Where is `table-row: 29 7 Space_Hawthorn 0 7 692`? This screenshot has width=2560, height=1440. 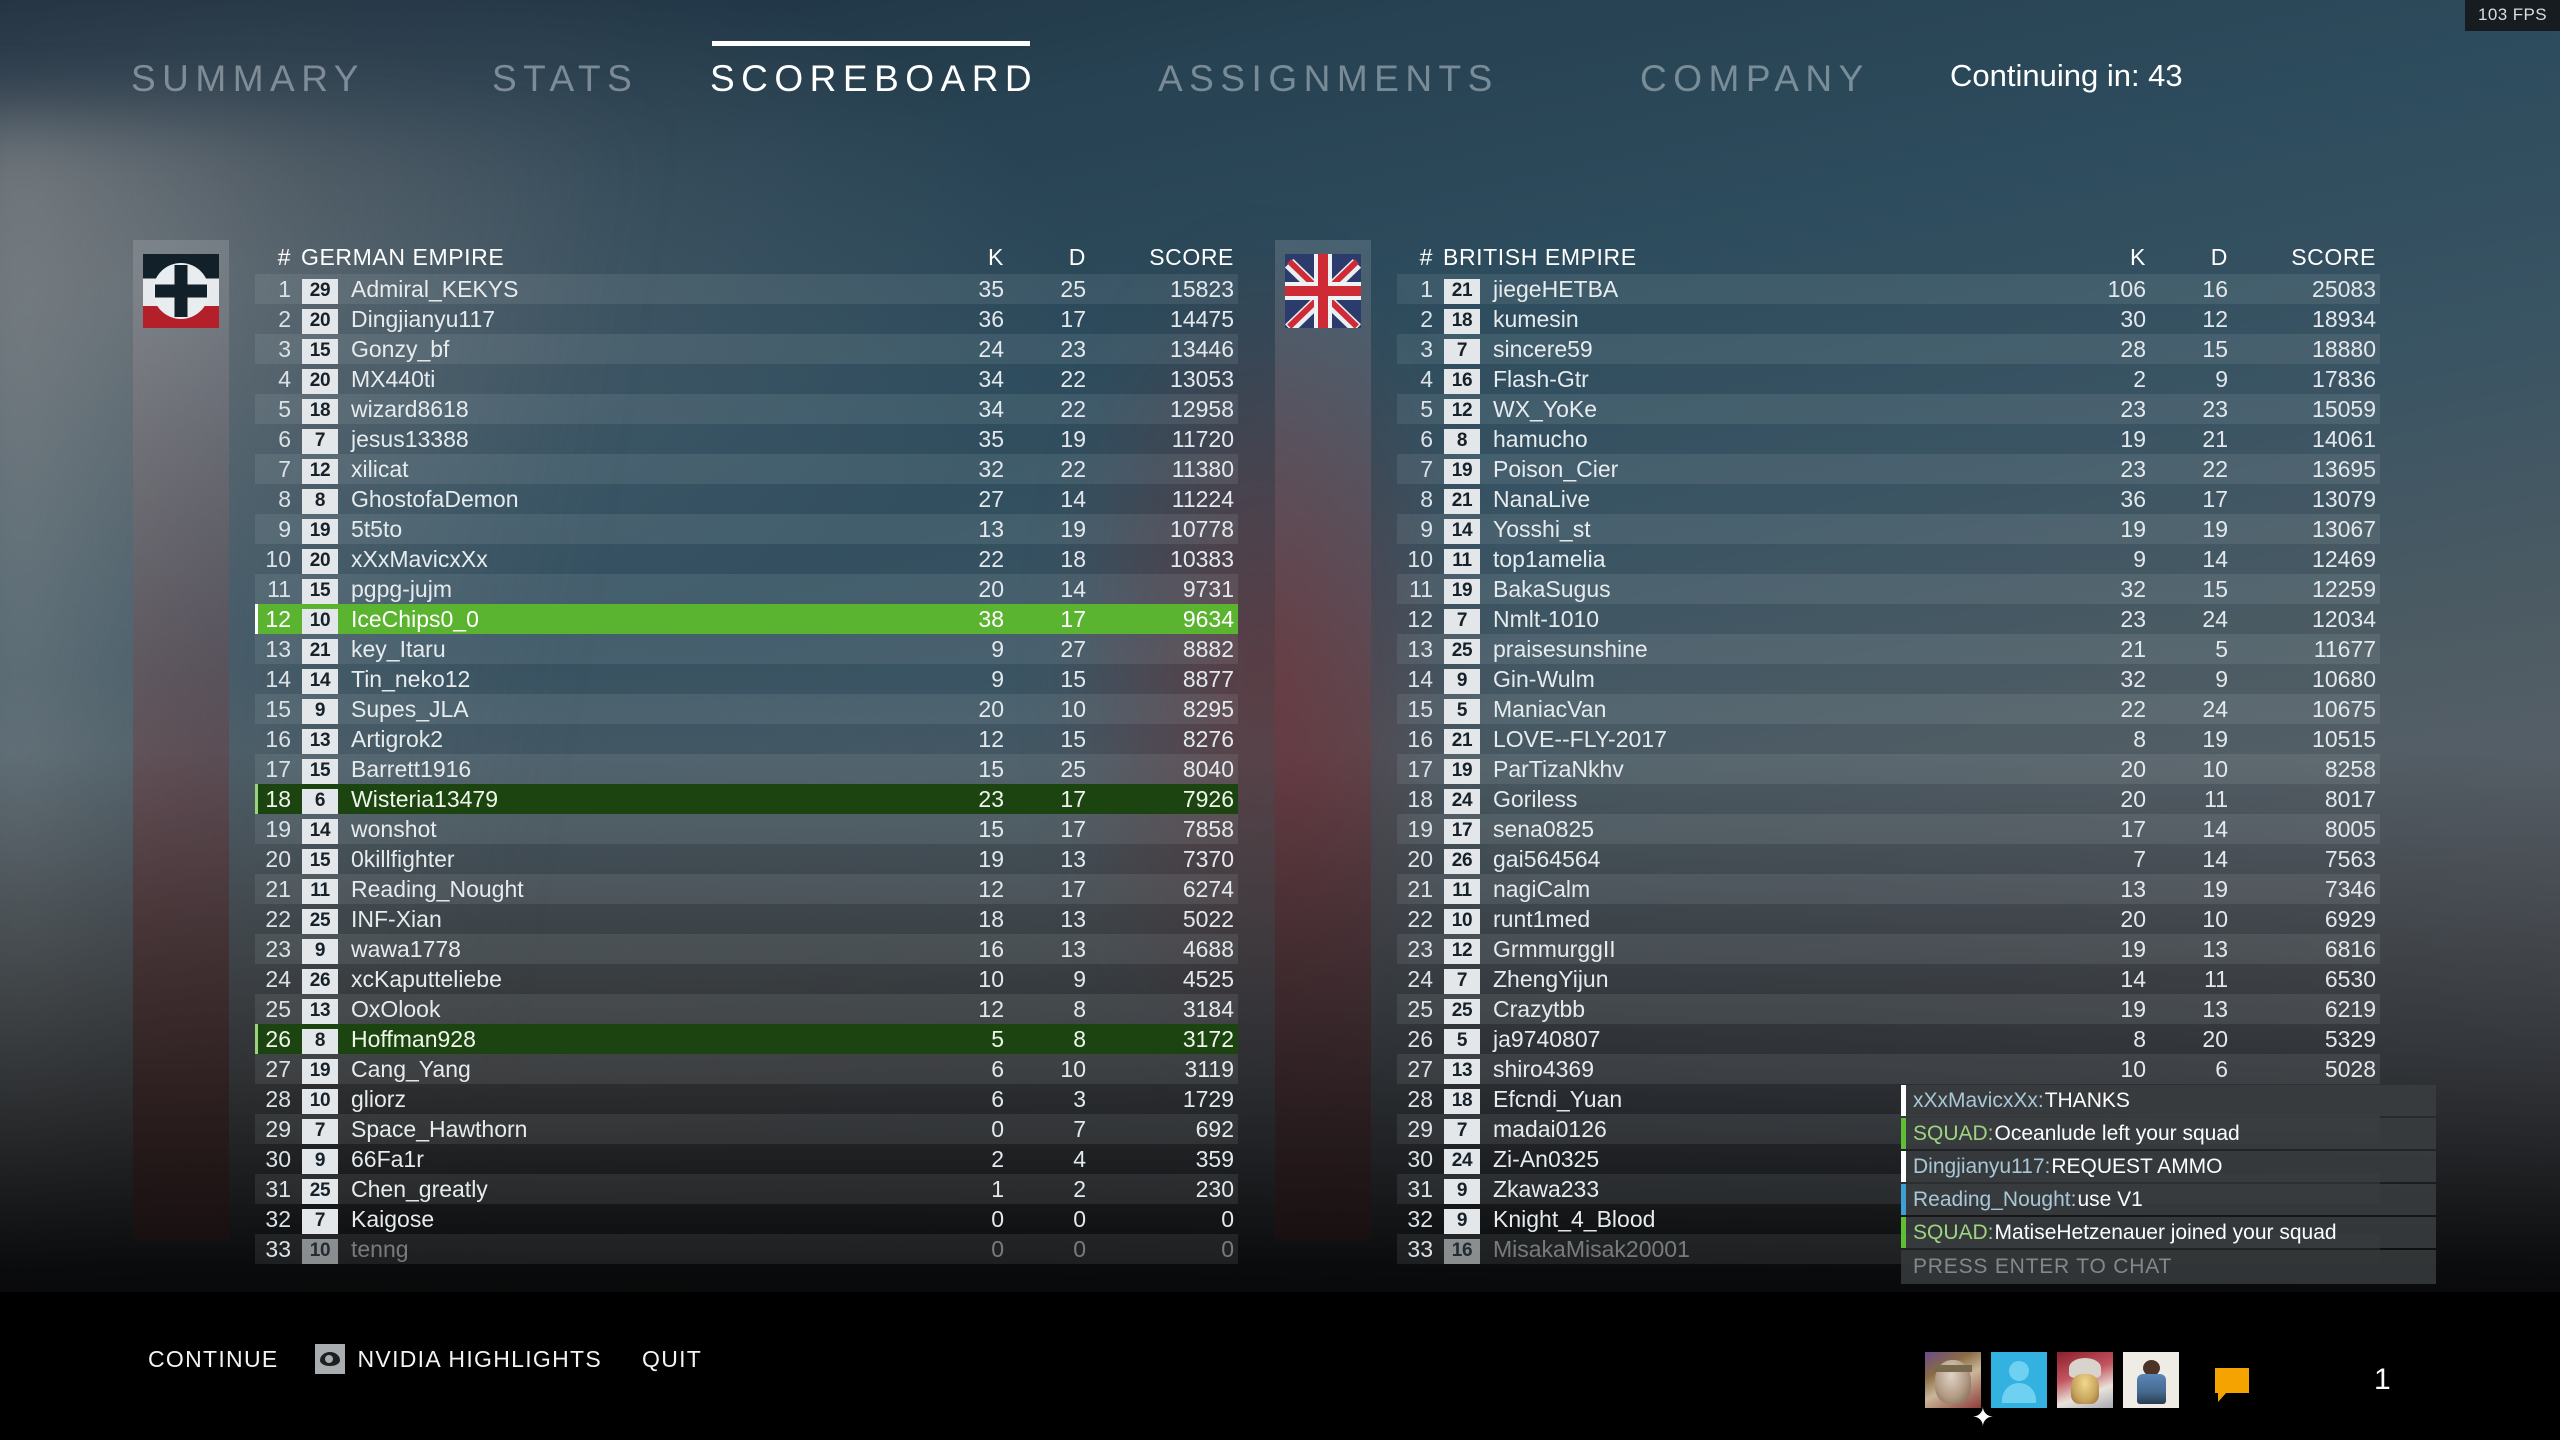 table-row: 29 7 Space_Hawthorn 0 7 692 is located at coordinates (746, 1129).